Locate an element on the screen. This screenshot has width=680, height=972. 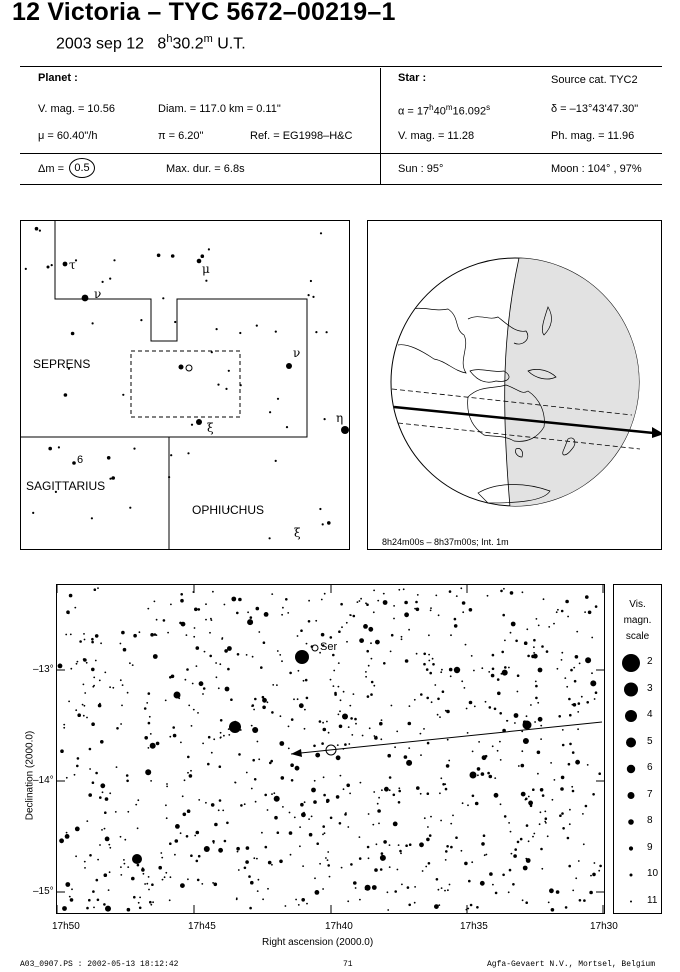
new-zealand is located at coordinates (569, 446).